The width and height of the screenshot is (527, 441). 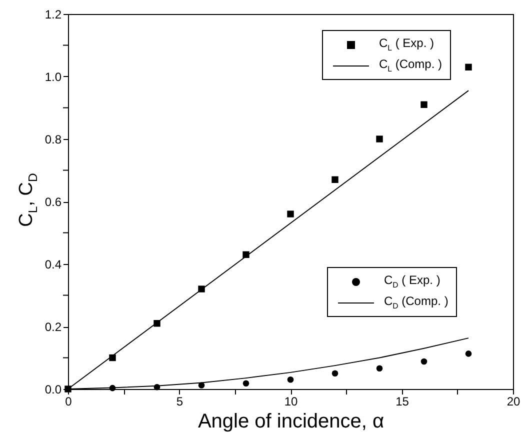 What do you see at coordinates (410, 65) in the screenshot?
I see `legend-label: C$_{L}$ (Comp. )` at bounding box center [410, 65].